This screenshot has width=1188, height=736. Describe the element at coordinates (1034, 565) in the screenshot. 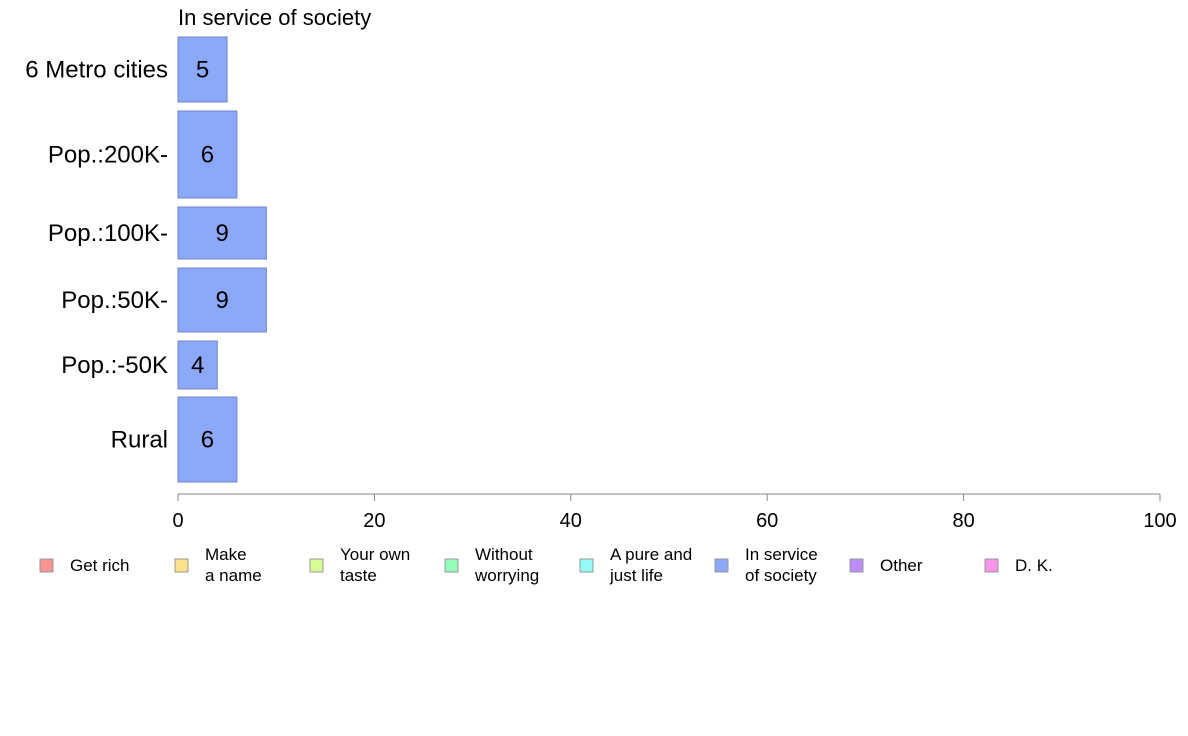

I see `legend-label: D. K.` at that location.